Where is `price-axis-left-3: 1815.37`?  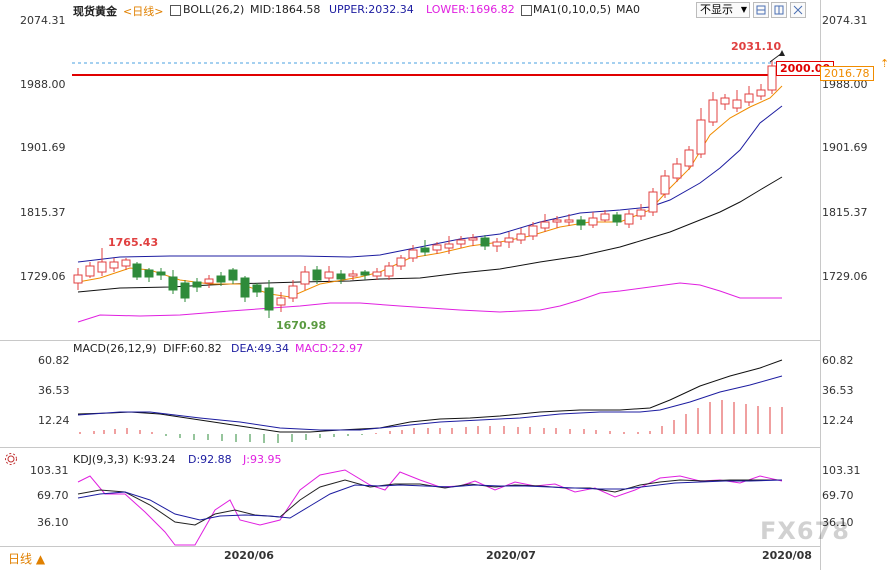 price-axis-left-3: 1815.37 is located at coordinates (43, 212).